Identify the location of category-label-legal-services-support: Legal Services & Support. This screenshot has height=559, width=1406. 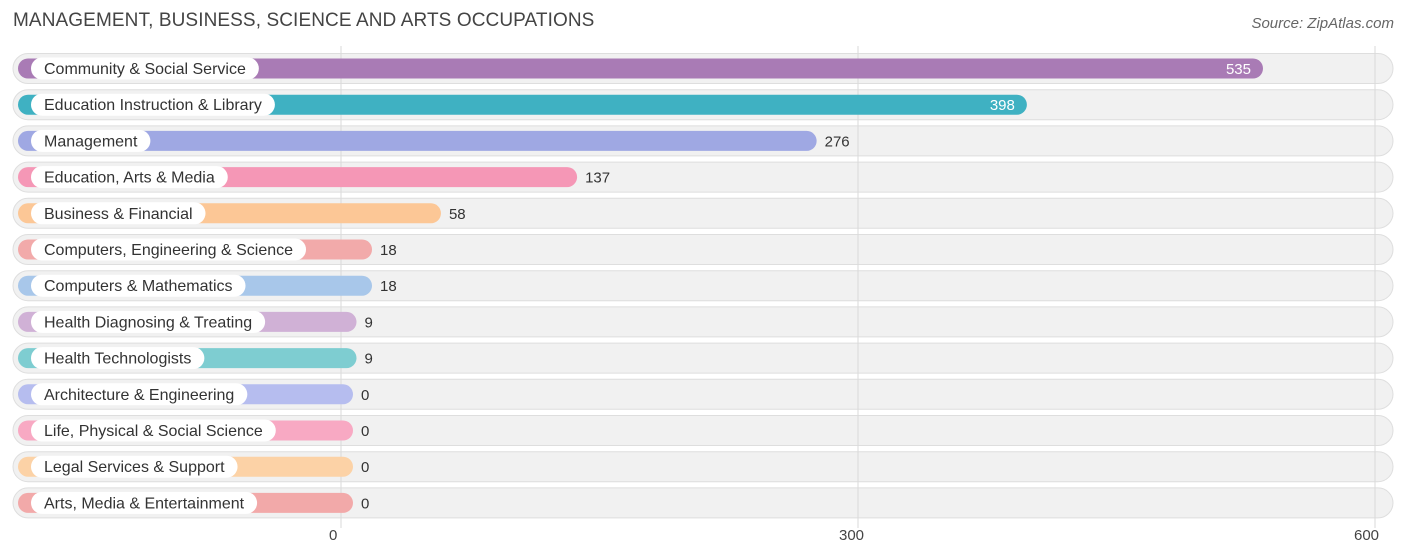
(134, 467).